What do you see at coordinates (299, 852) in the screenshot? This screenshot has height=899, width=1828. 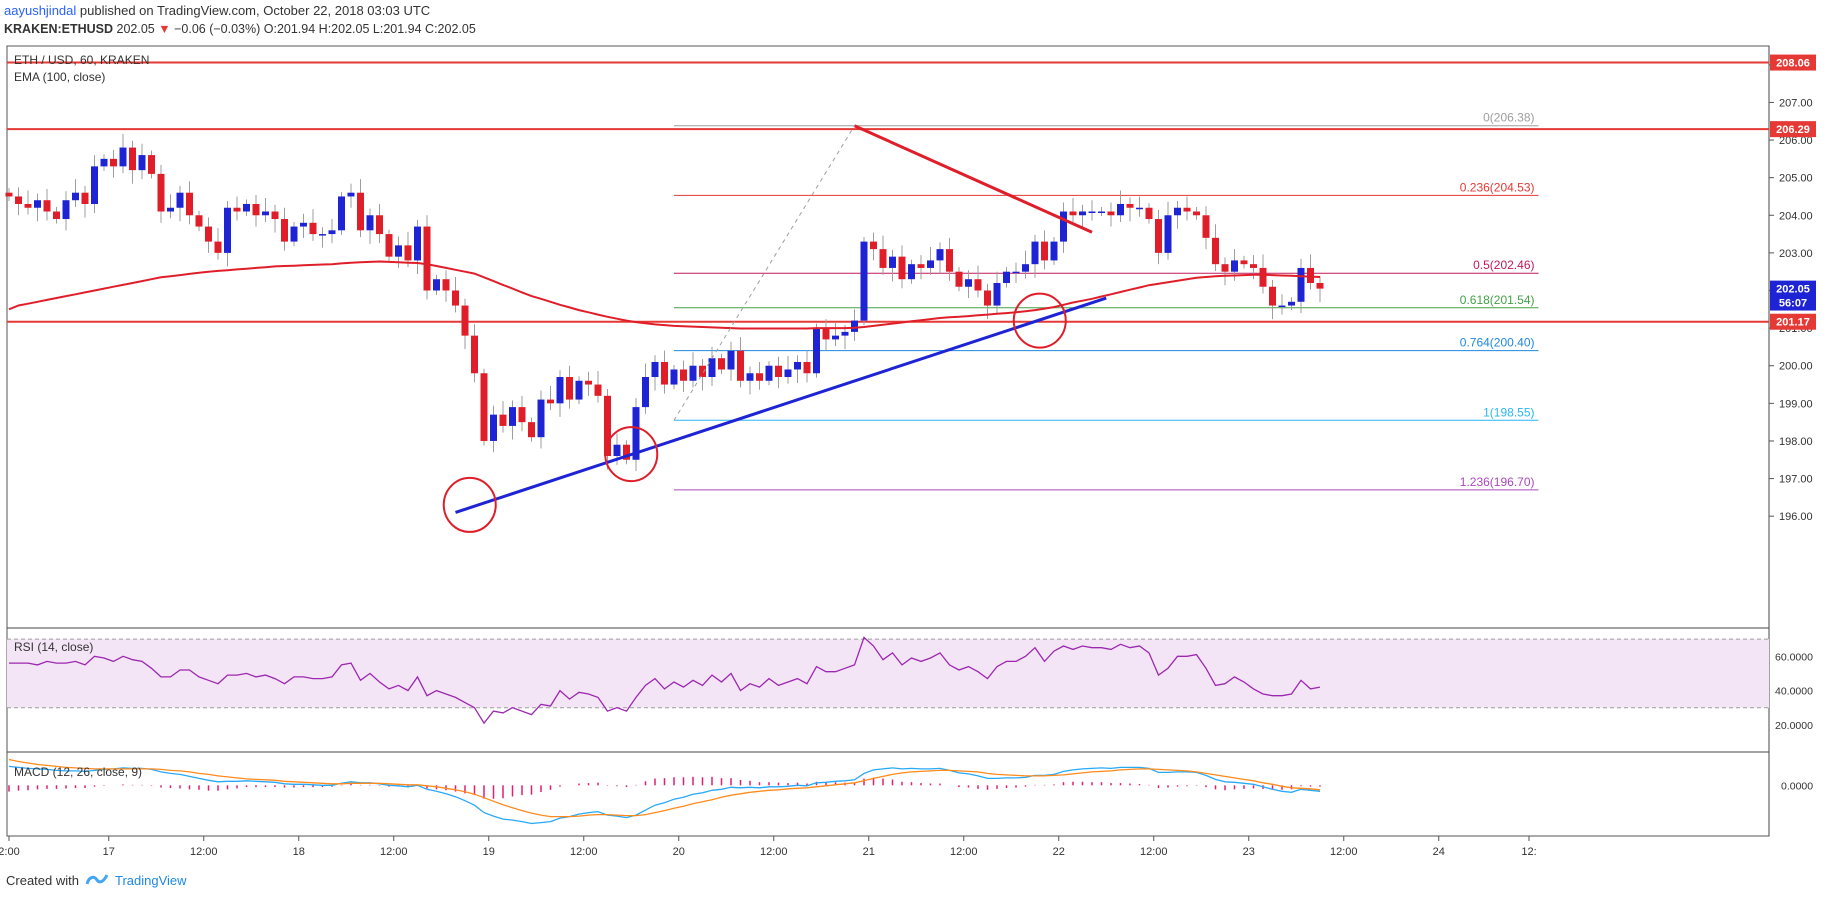 I see `time-tick-label: 18` at bounding box center [299, 852].